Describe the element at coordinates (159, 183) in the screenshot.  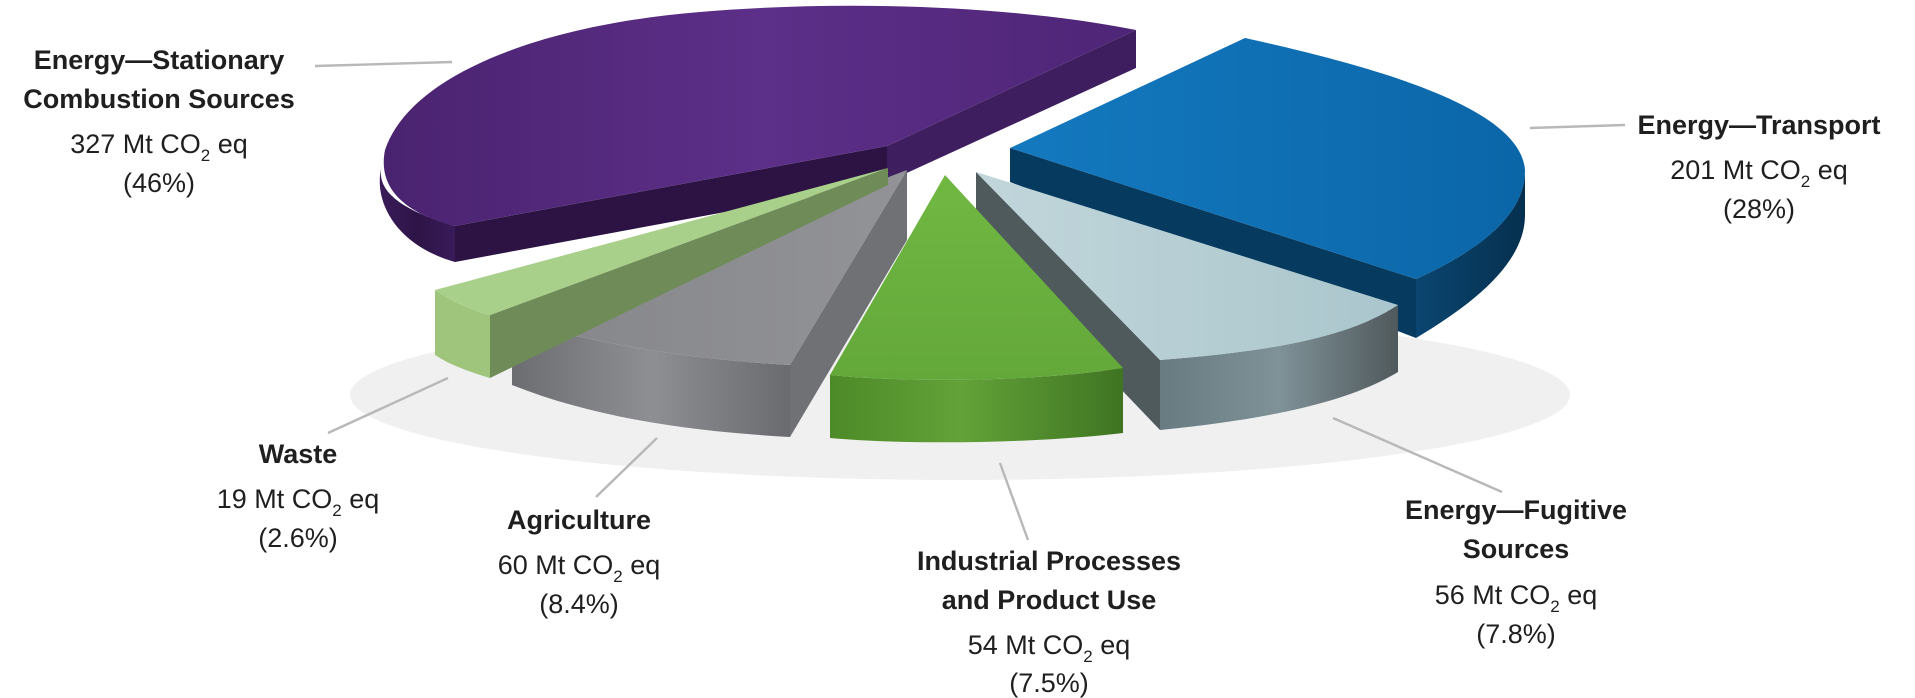
I see `label-energy-stationary-percent: (46%)` at that location.